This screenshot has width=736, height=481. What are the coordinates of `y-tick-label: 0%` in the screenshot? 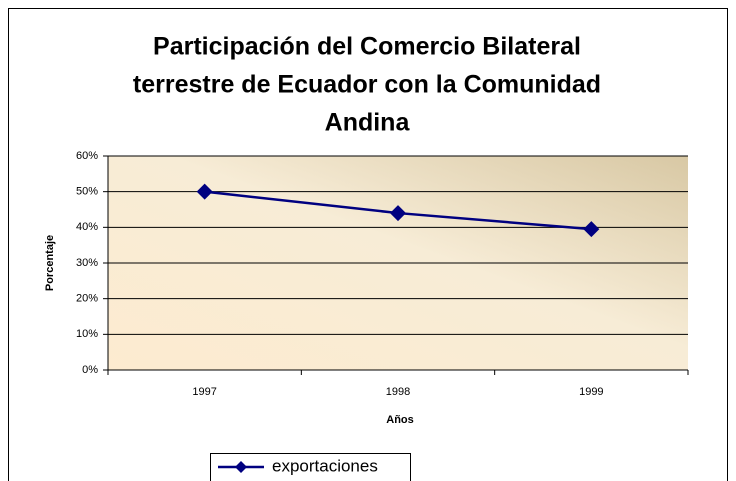 It's located at (90, 370).